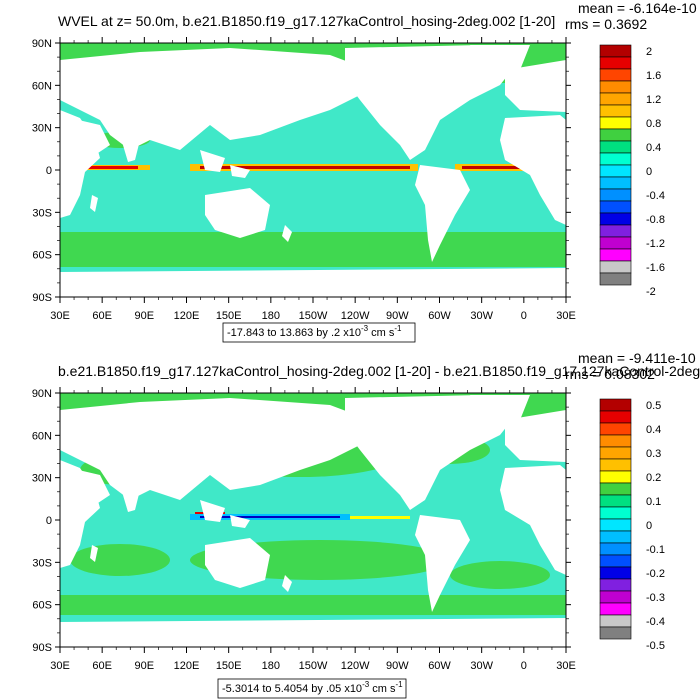 The width and height of the screenshot is (700, 700). What do you see at coordinates (653, 124) in the screenshot?
I see `colorbar-label: 0.8` at bounding box center [653, 124].